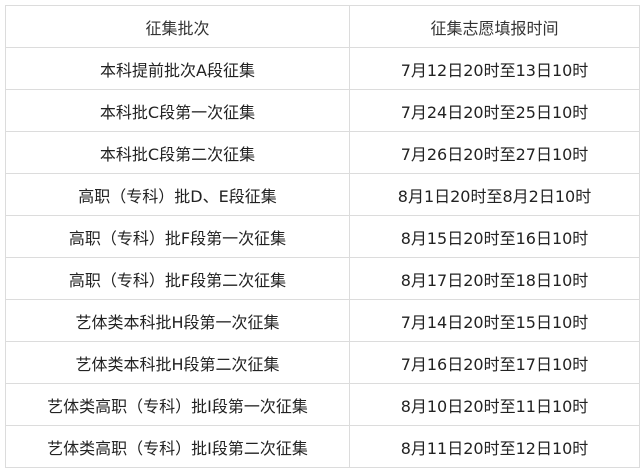  I want to click on table-row: 艺体类本科批H段第一次征集 7月14日20时至15日10时, so click(322, 320).